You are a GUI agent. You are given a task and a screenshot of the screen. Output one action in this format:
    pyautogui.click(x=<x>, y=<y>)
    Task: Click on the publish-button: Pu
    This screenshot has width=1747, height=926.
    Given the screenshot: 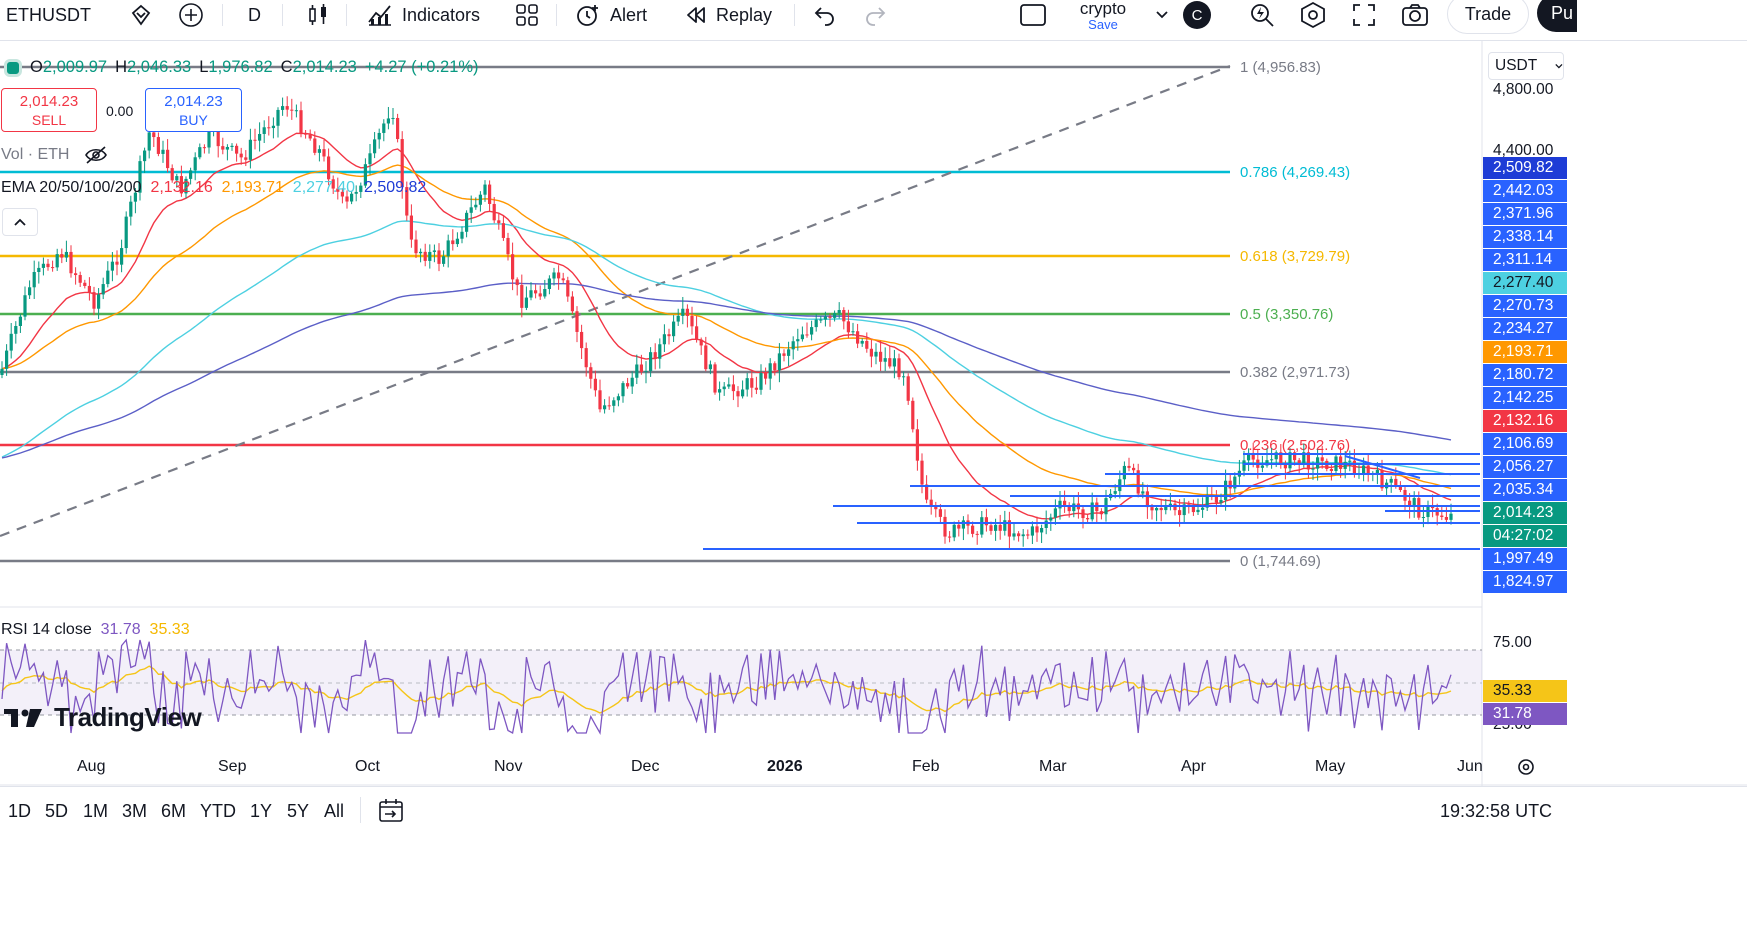 What is the action you would take?
    pyautogui.click(x=1557, y=16)
    